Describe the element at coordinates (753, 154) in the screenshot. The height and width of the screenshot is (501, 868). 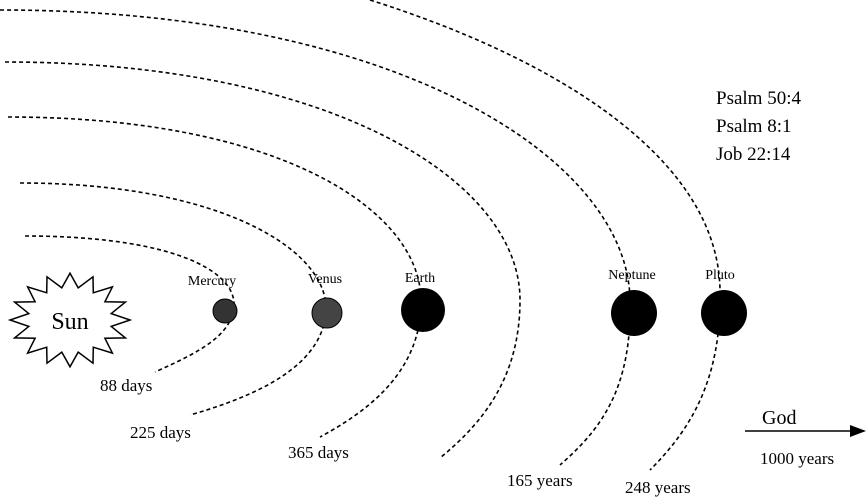
I see `reference: Job 22:14` at that location.